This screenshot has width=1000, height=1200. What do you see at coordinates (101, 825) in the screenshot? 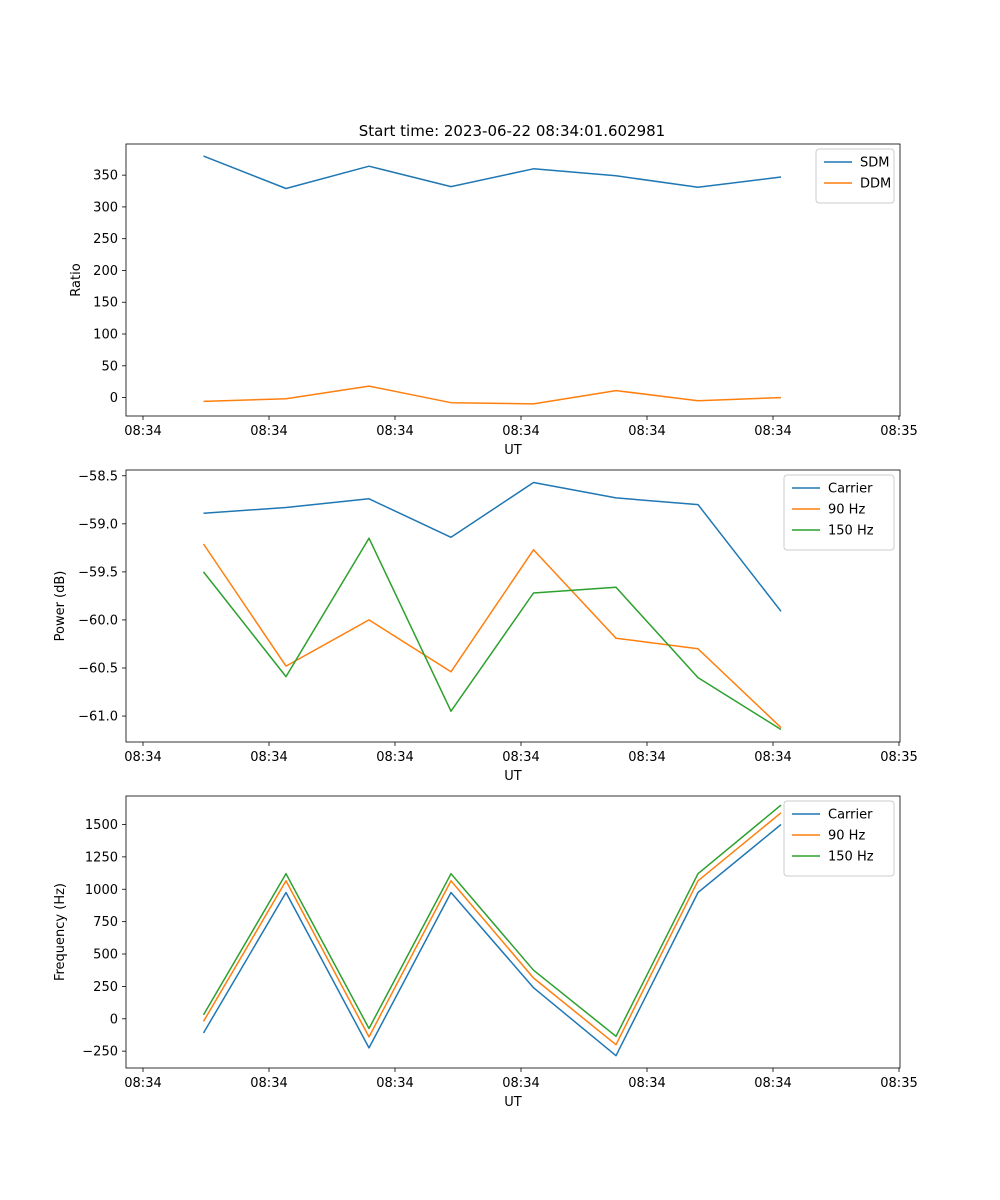
I see `y-tick-label: 1500` at bounding box center [101, 825].